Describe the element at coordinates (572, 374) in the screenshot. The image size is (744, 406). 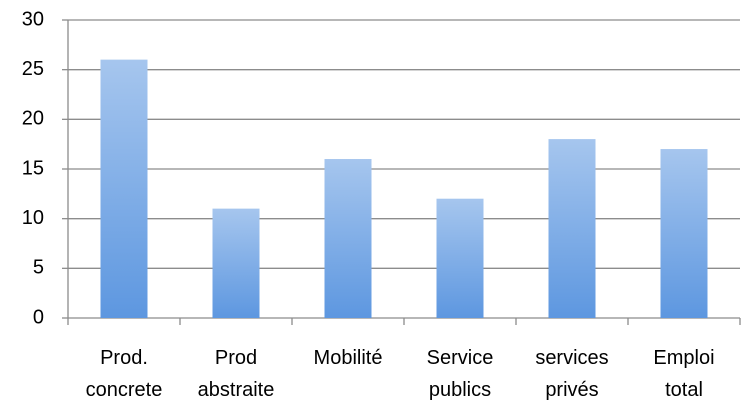
I see `x-tick-label: services privés` at that location.